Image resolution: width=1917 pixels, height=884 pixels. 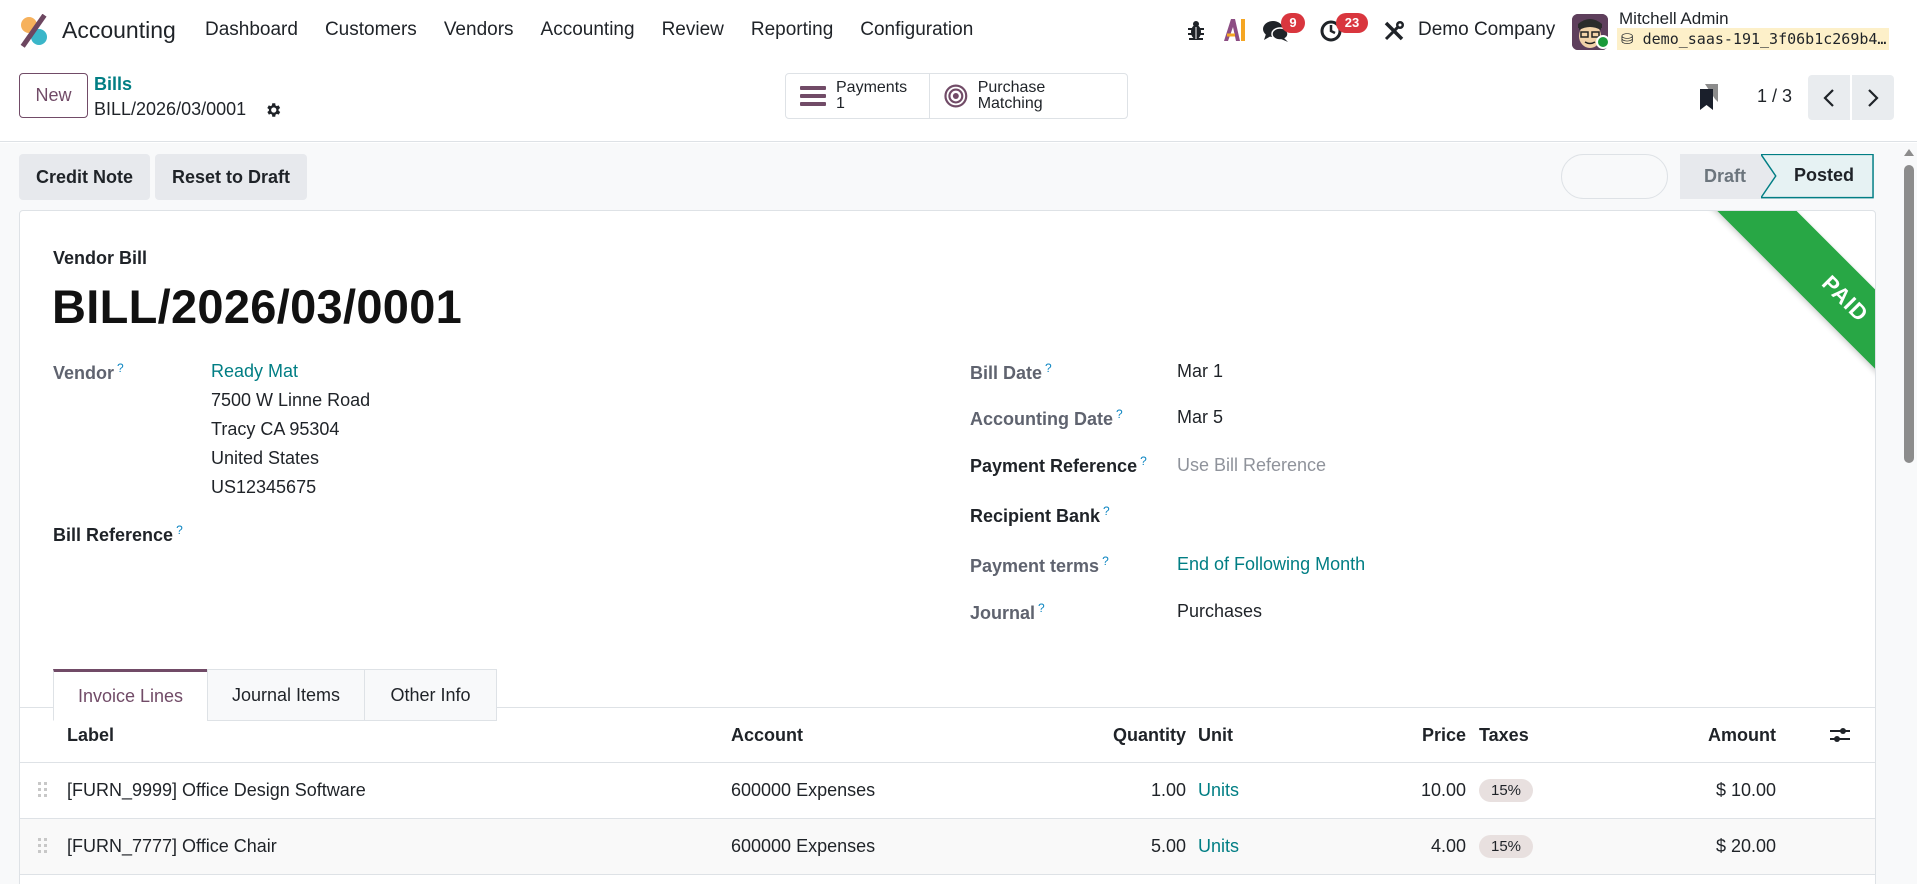 I want to click on tab-other-info: Other Info, so click(x=430, y=695).